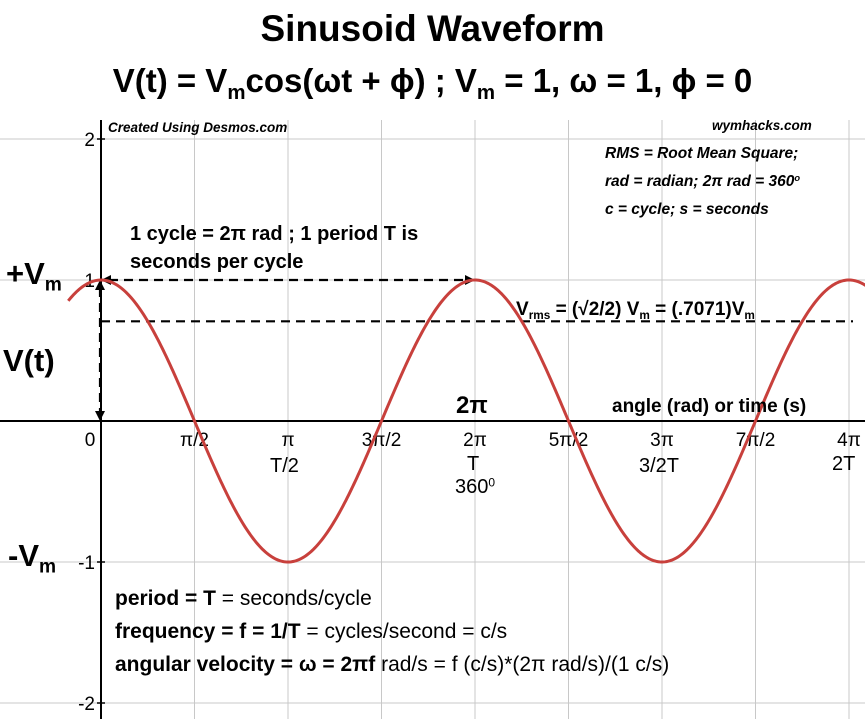 This screenshot has width=865, height=719. Describe the element at coordinates (659, 466) in the screenshot. I see `tick-sub-3-2T: 3/2T` at that location.